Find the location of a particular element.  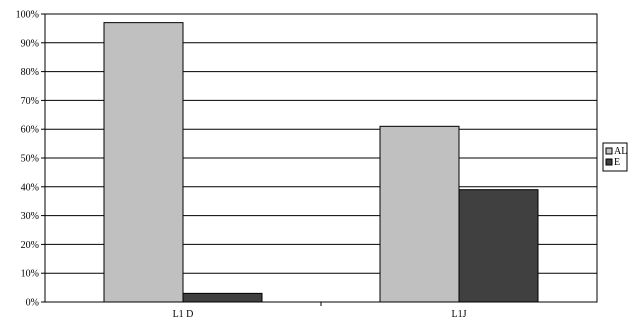

y-tick-label: 50% is located at coordinates (30, 159).